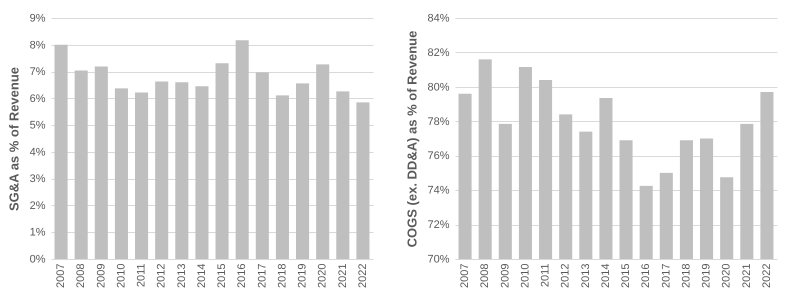 The image size is (812, 307). What do you see at coordinates (438, 225) in the screenshot?
I see `y-tick-label: 72%` at bounding box center [438, 225].